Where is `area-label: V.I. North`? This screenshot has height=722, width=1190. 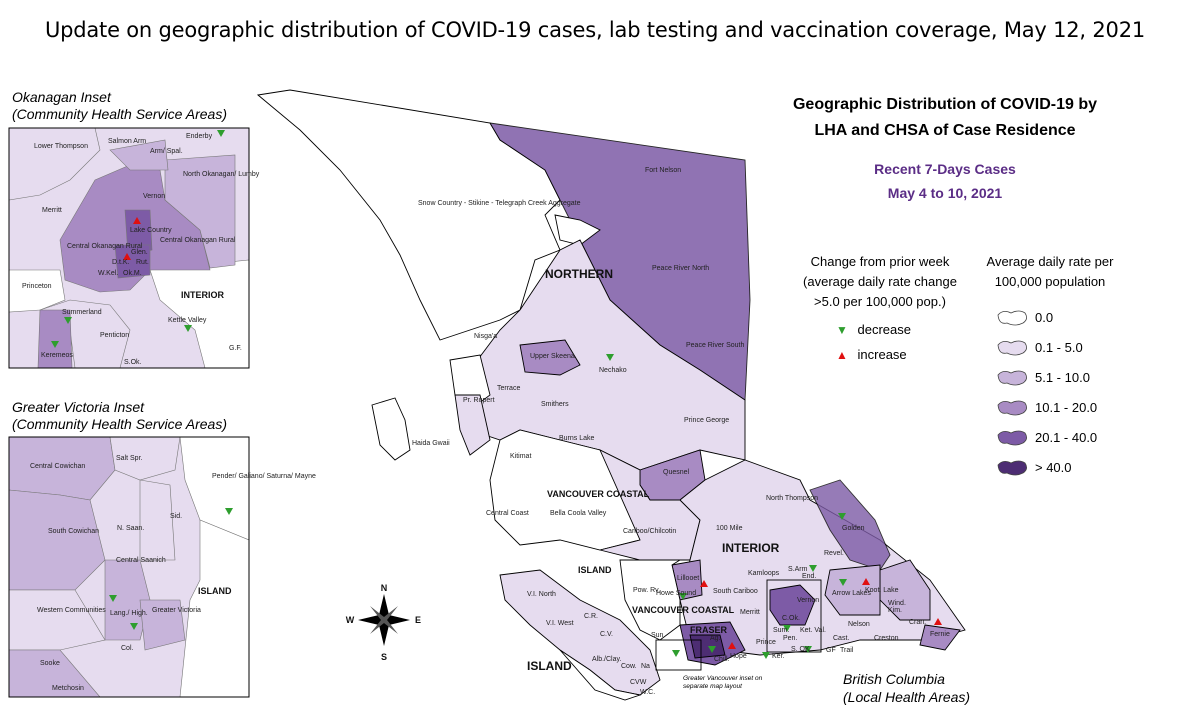 area-label: V.I. North is located at coordinates (541, 594).